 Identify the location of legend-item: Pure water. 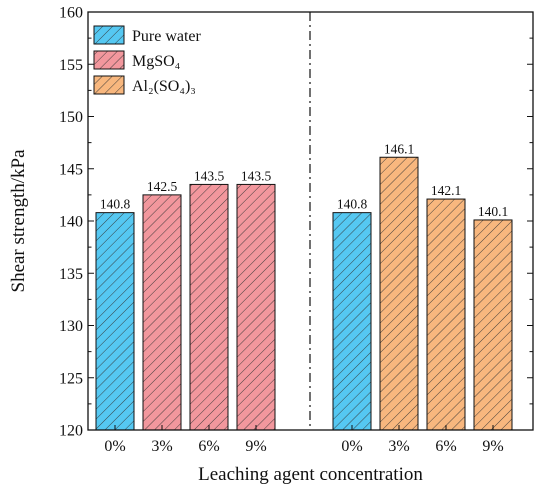
(147, 35).